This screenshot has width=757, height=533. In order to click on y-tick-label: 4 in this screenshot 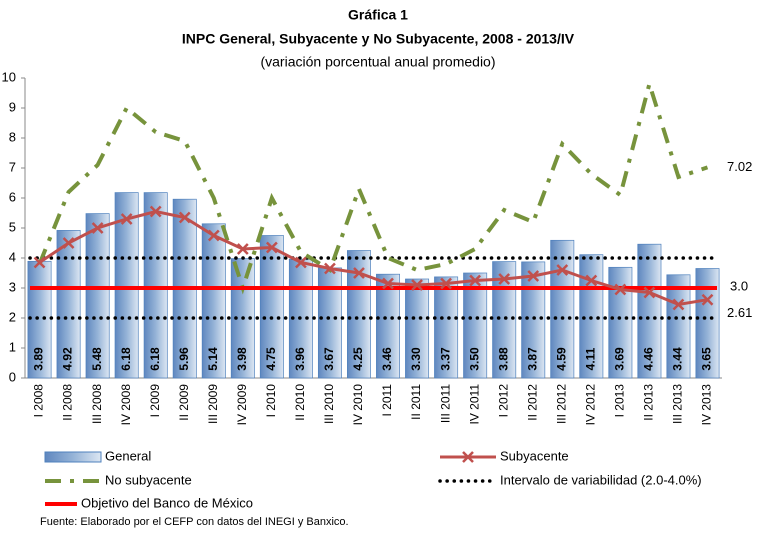, I will do `click(12, 256)`.